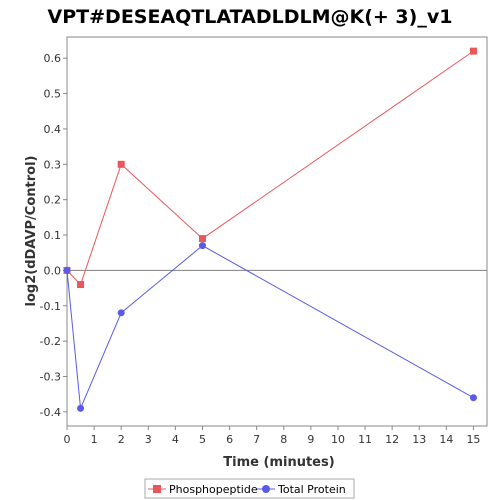 Image resolution: width=500 pixels, height=500 pixels. What do you see at coordinates (50, 341) in the screenshot?
I see `y-tick-label: -0.2` at bounding box center [50, 341].